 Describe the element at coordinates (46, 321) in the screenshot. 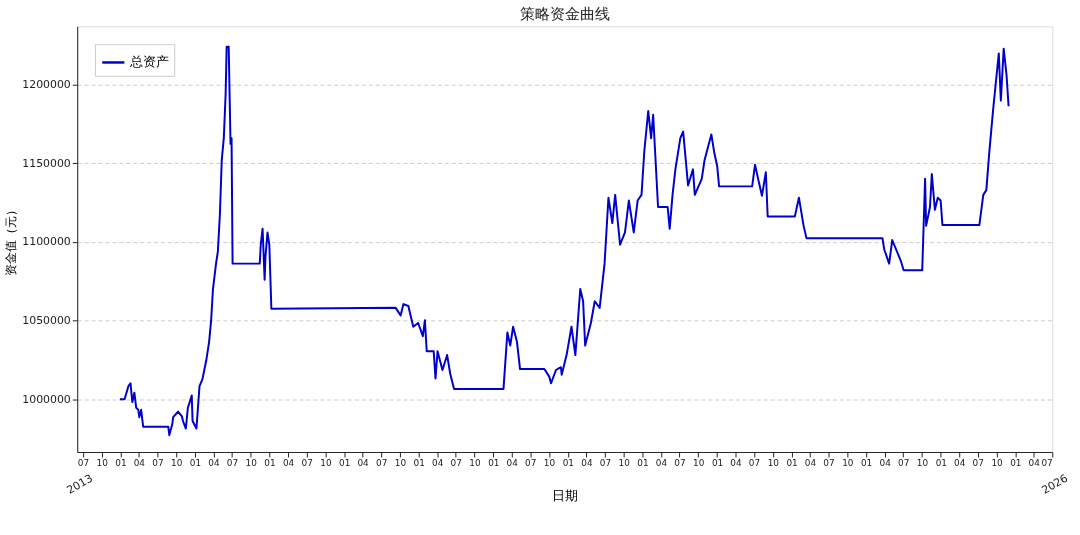

I see `y-tick-label: 1050000` at that location.